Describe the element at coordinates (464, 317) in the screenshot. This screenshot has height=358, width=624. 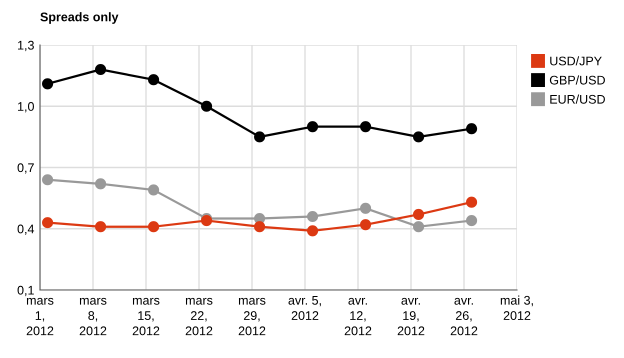
I see `x-tick-label: avr. 26, 2012` at that location.